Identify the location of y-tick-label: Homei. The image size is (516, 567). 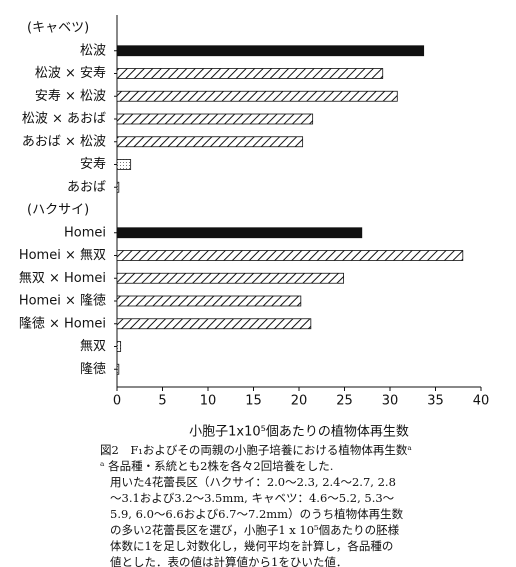
(85, 232).